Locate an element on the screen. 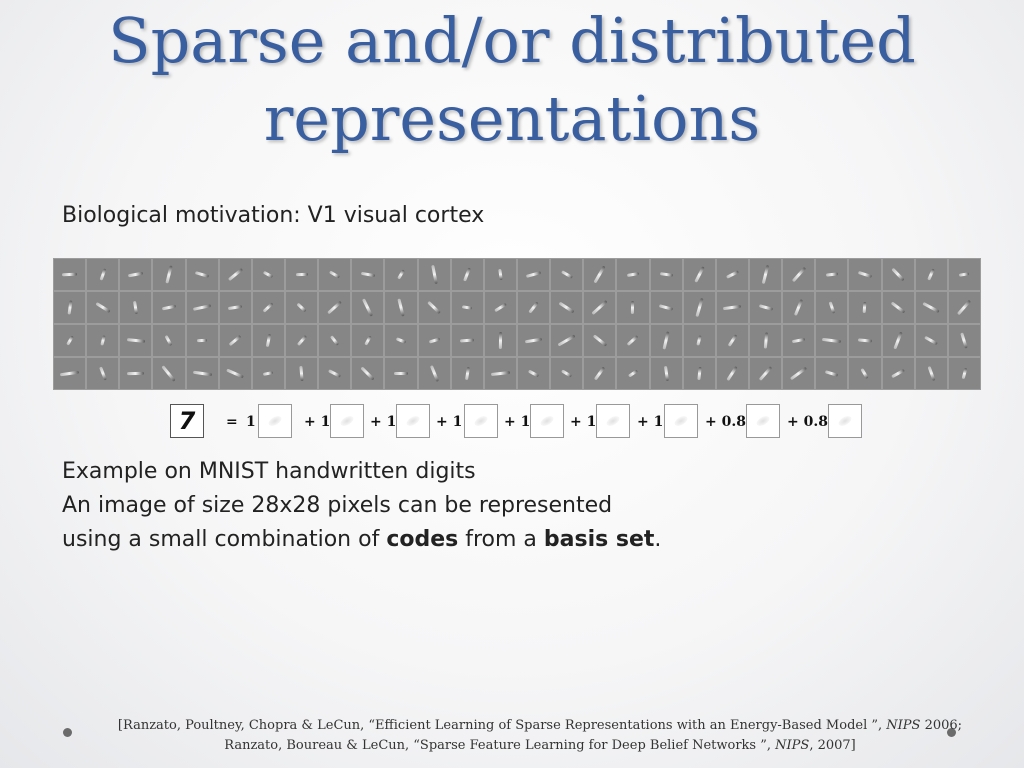 This screenshot has width=1024, height=768. decorative-dot-right is located at coordinates (951, 732).